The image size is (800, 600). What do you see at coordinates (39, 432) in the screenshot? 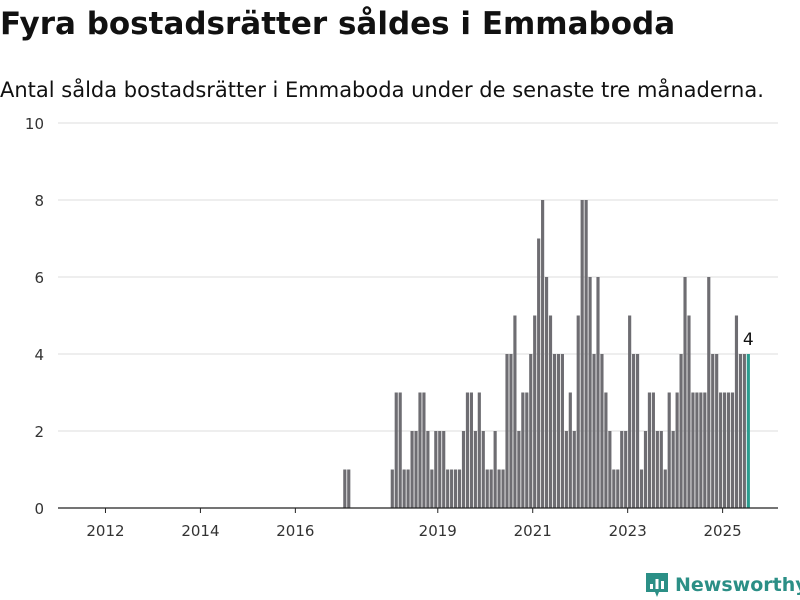
I see `y-tick-label: 2` at bounding box center [39, 432].